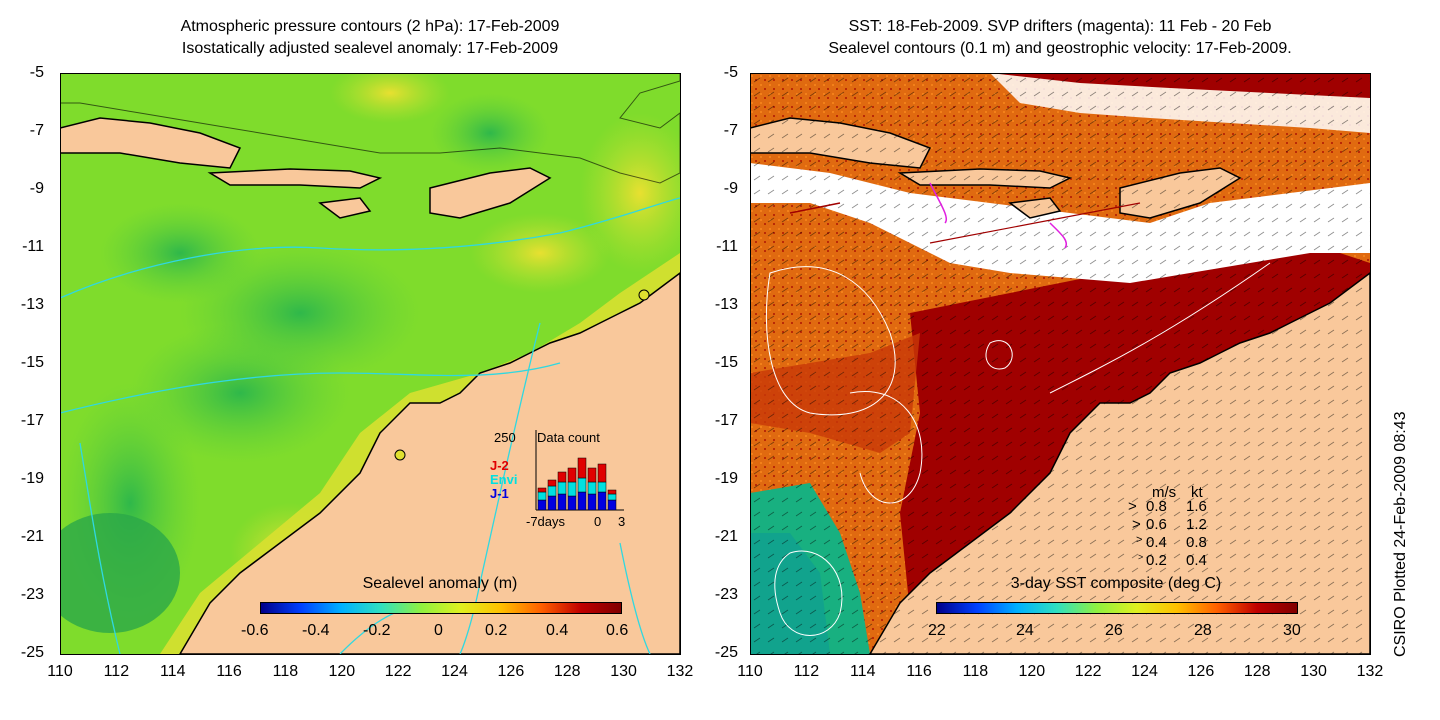 The image size is (1440, 720). I want to click on right-cb-tick: 26, so click(1114, 630).